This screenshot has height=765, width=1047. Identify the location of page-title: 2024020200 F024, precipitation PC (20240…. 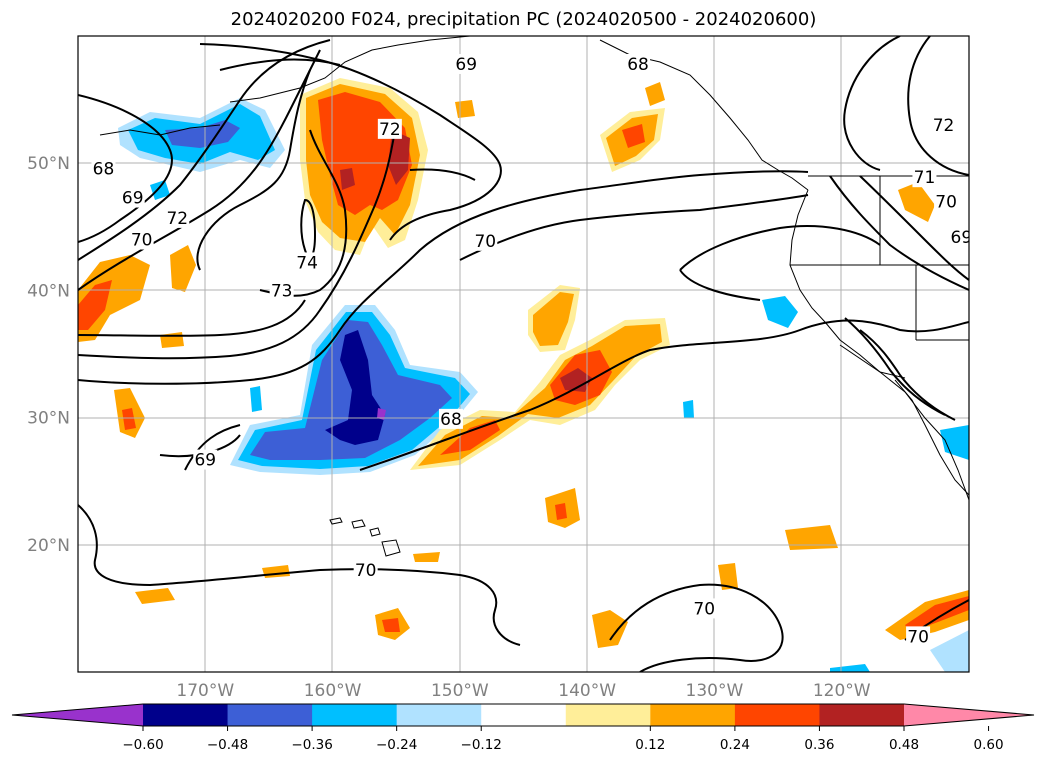
(523, 19).